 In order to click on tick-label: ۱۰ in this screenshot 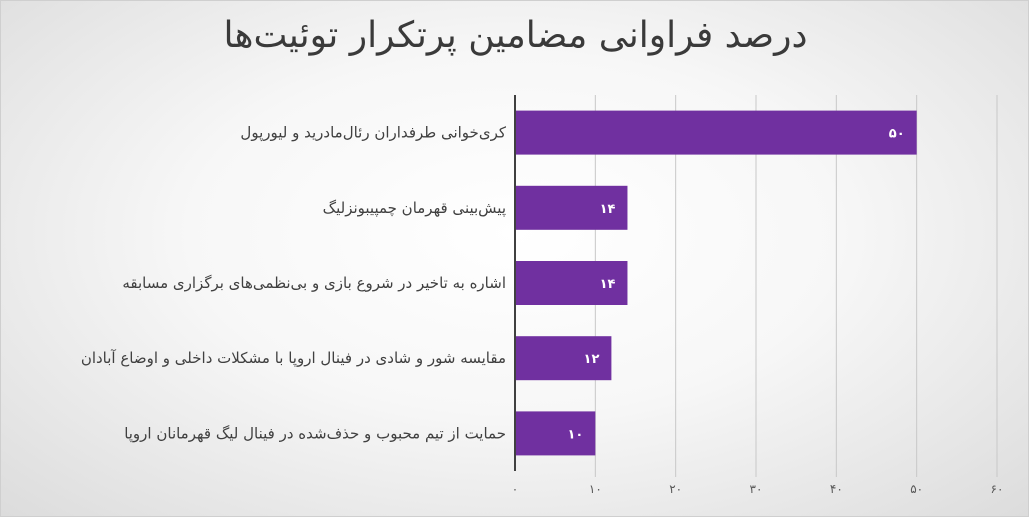, I will do `click(595, 489)`.